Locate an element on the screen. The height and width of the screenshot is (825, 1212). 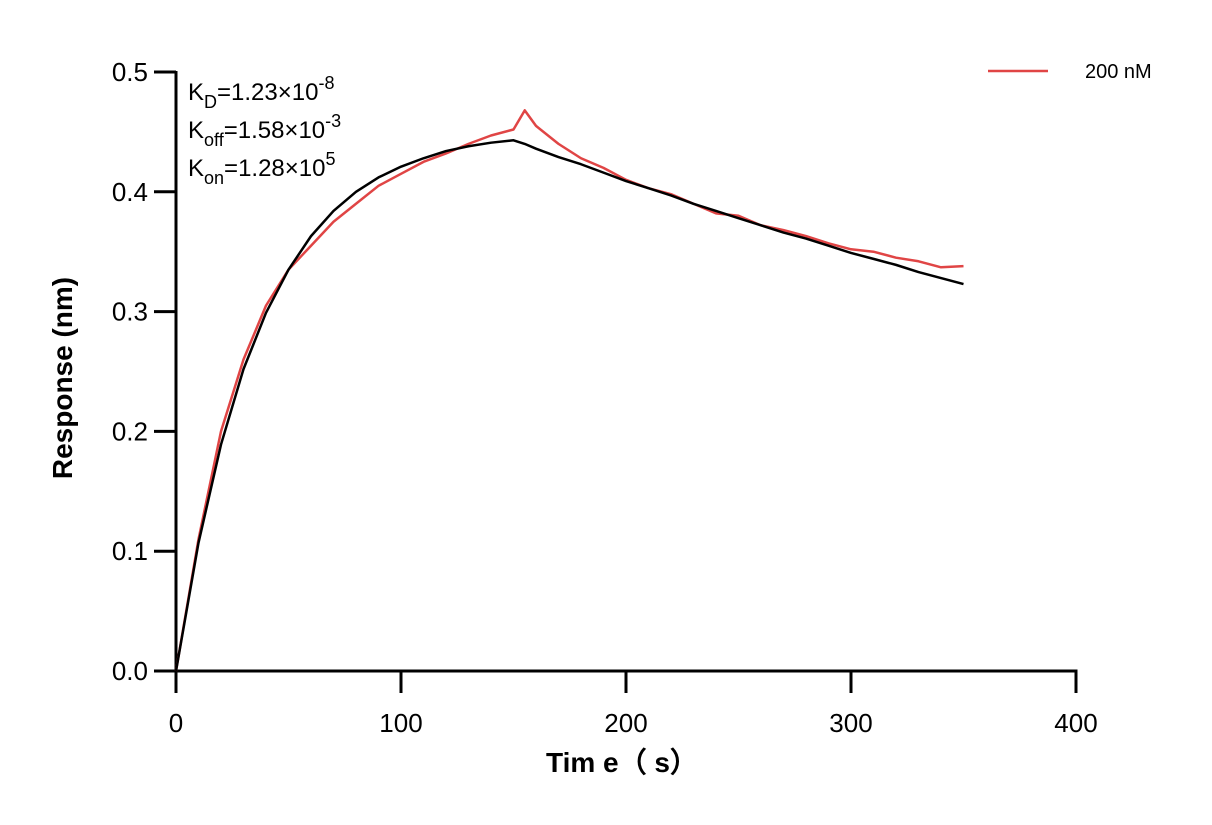
annotation: Kon=1.28×105 is located at coordinates (262, 168).